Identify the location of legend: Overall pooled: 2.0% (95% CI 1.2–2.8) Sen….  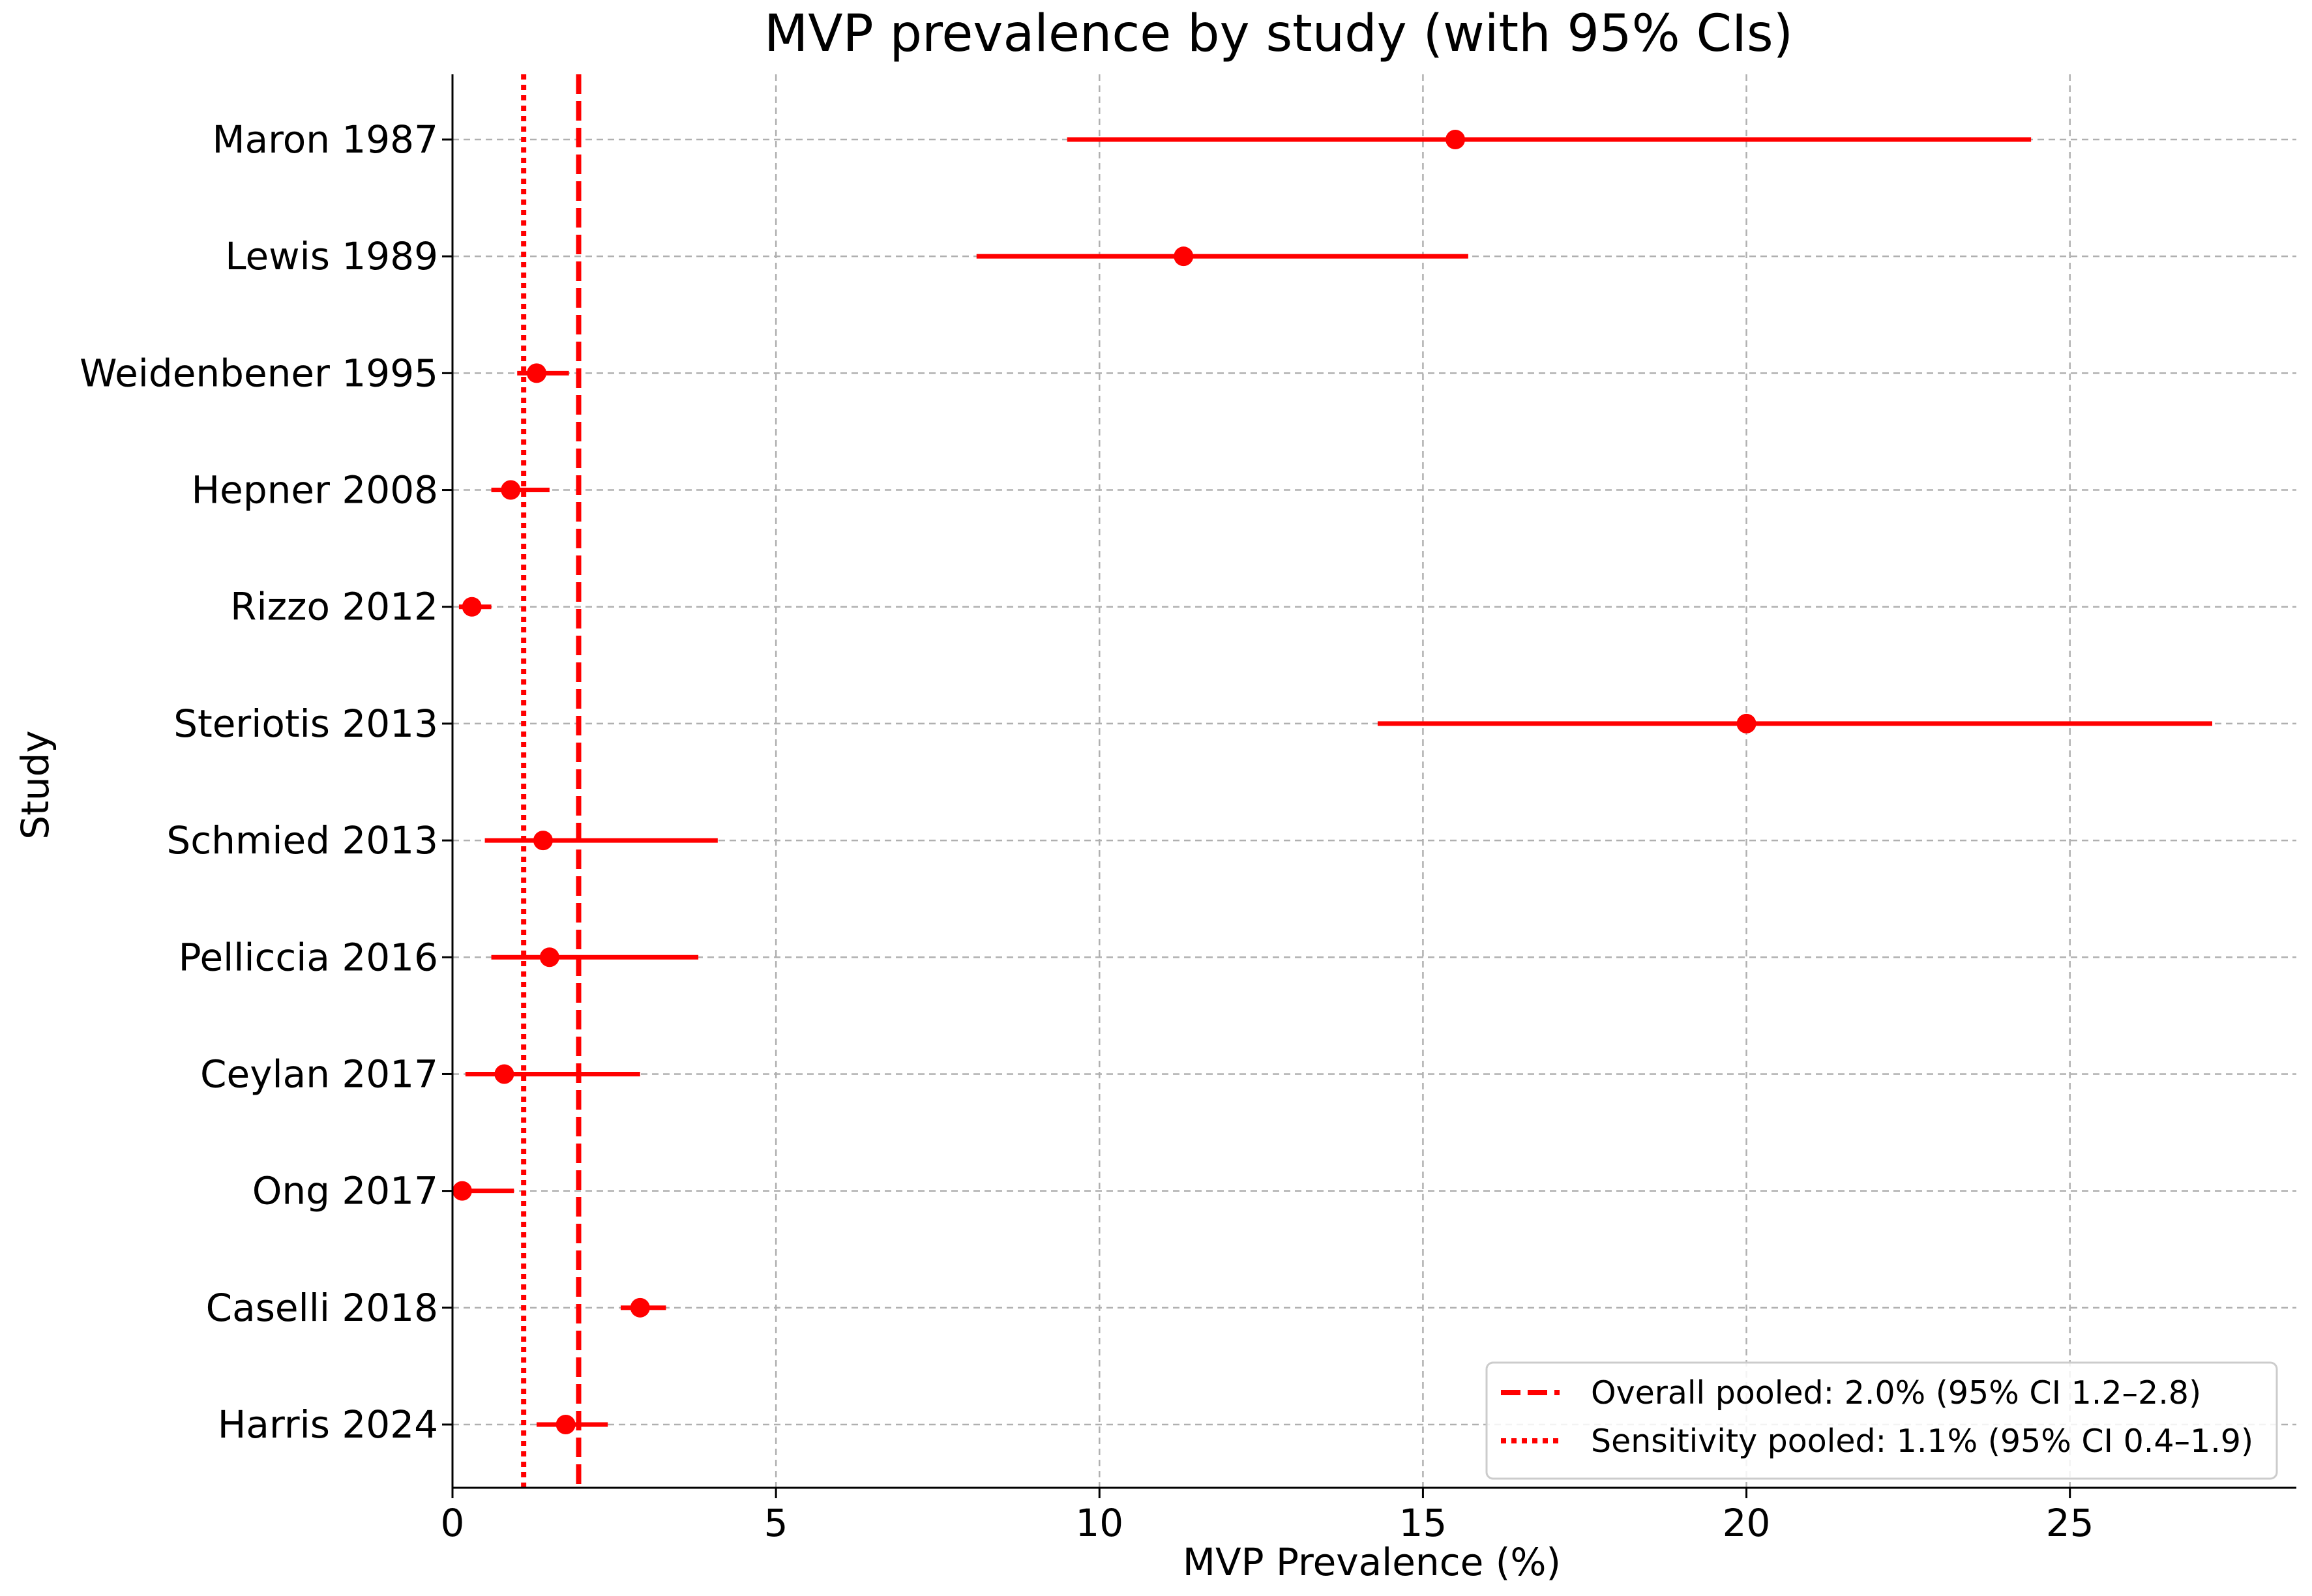
(1881, 1420).